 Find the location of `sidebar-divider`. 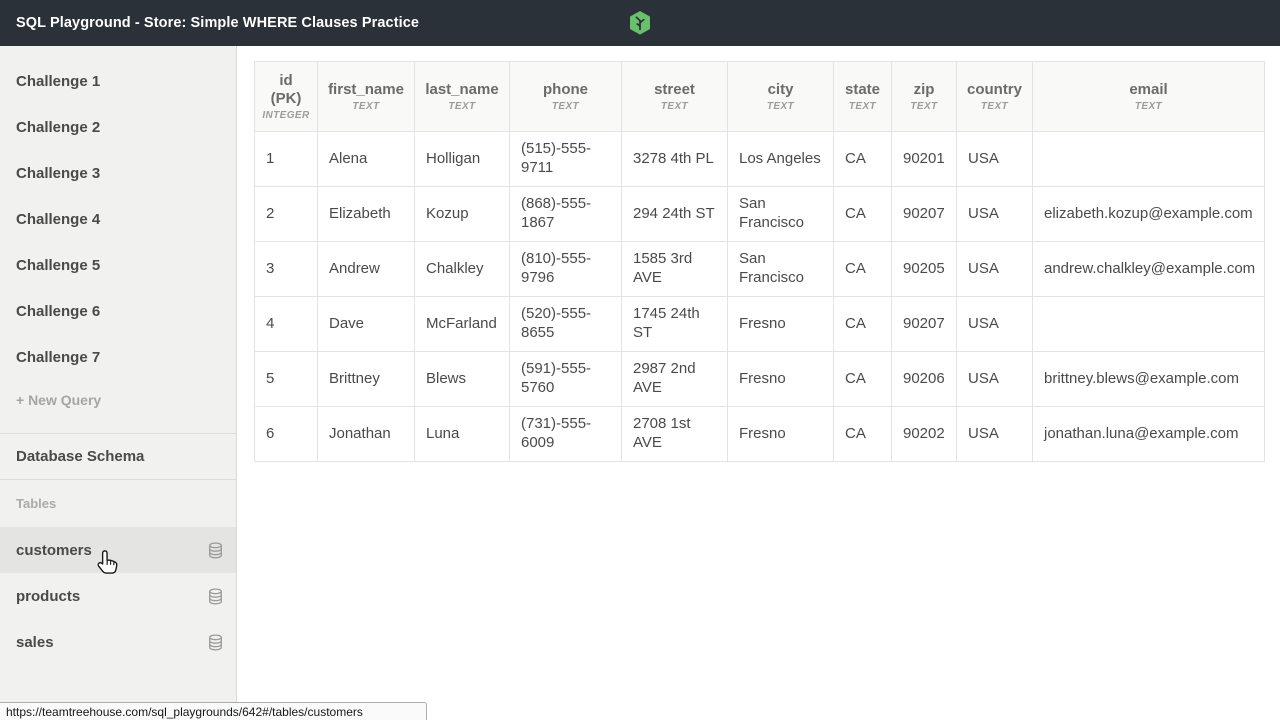

sidebar-divider is located at coordinates (118, 433).